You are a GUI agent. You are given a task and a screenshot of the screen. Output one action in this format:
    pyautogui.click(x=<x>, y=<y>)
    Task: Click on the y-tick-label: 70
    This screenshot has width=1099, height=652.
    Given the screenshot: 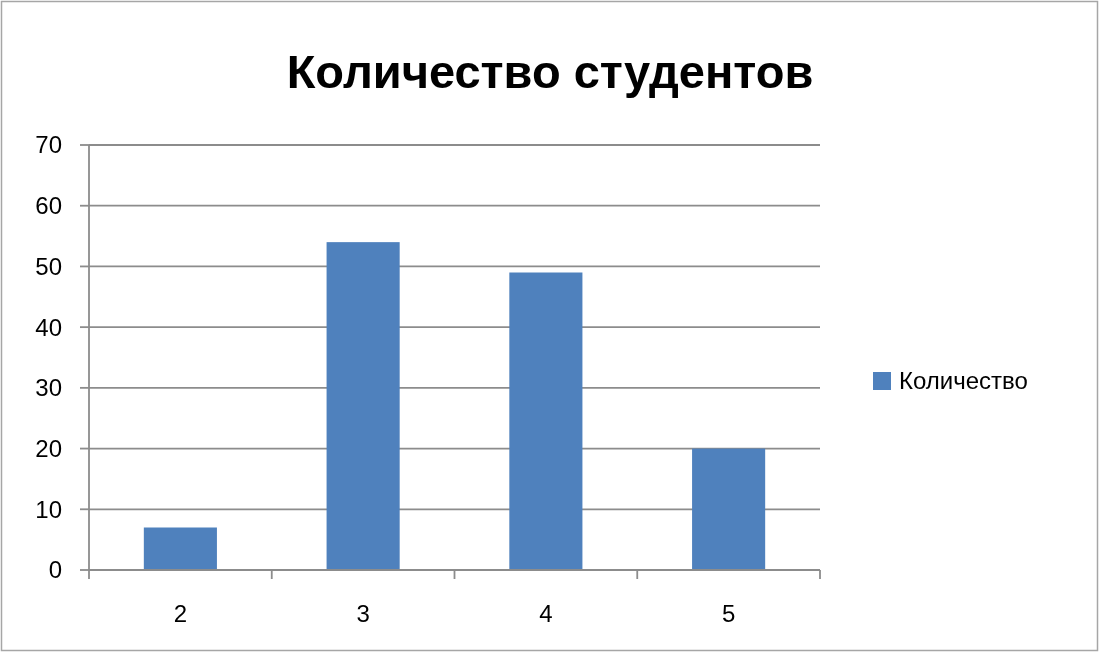 What is the action you would take?
    pyautogui.click(x=48, y=145)
    